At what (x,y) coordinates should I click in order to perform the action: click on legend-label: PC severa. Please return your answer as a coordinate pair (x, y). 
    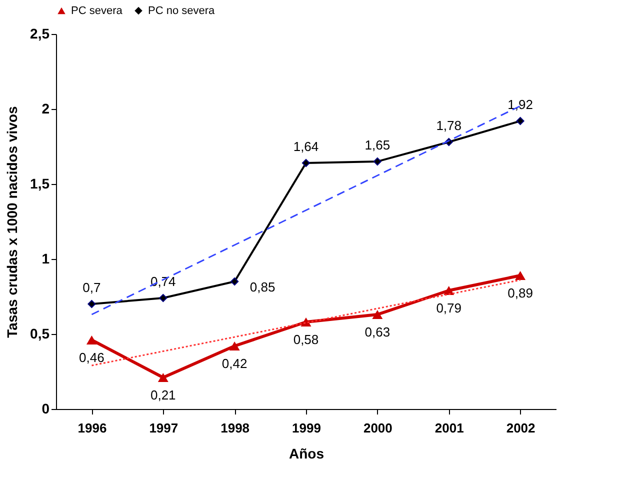
    Looking at the image, I should click on (97, 10).